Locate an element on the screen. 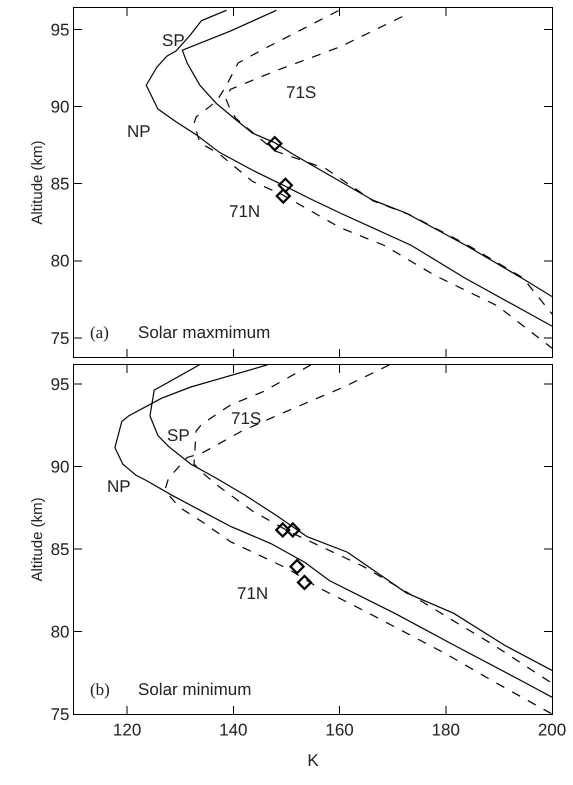 The height and width of the screenshot is (785, 573). x-tick-label: 200 is located at coordinates (552, 730).